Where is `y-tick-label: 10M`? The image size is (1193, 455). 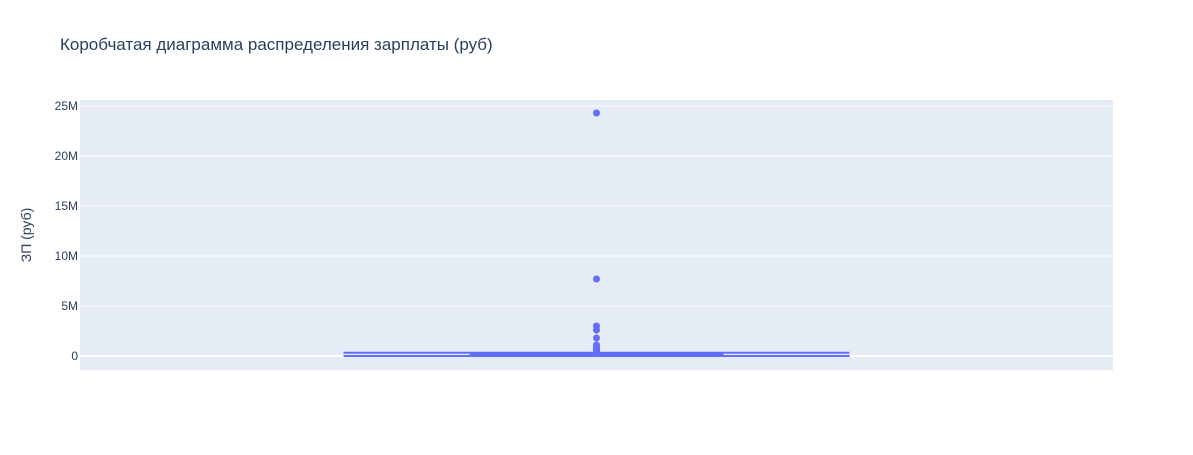 y-tick-label: 10M is located at coordinates (66, 256).